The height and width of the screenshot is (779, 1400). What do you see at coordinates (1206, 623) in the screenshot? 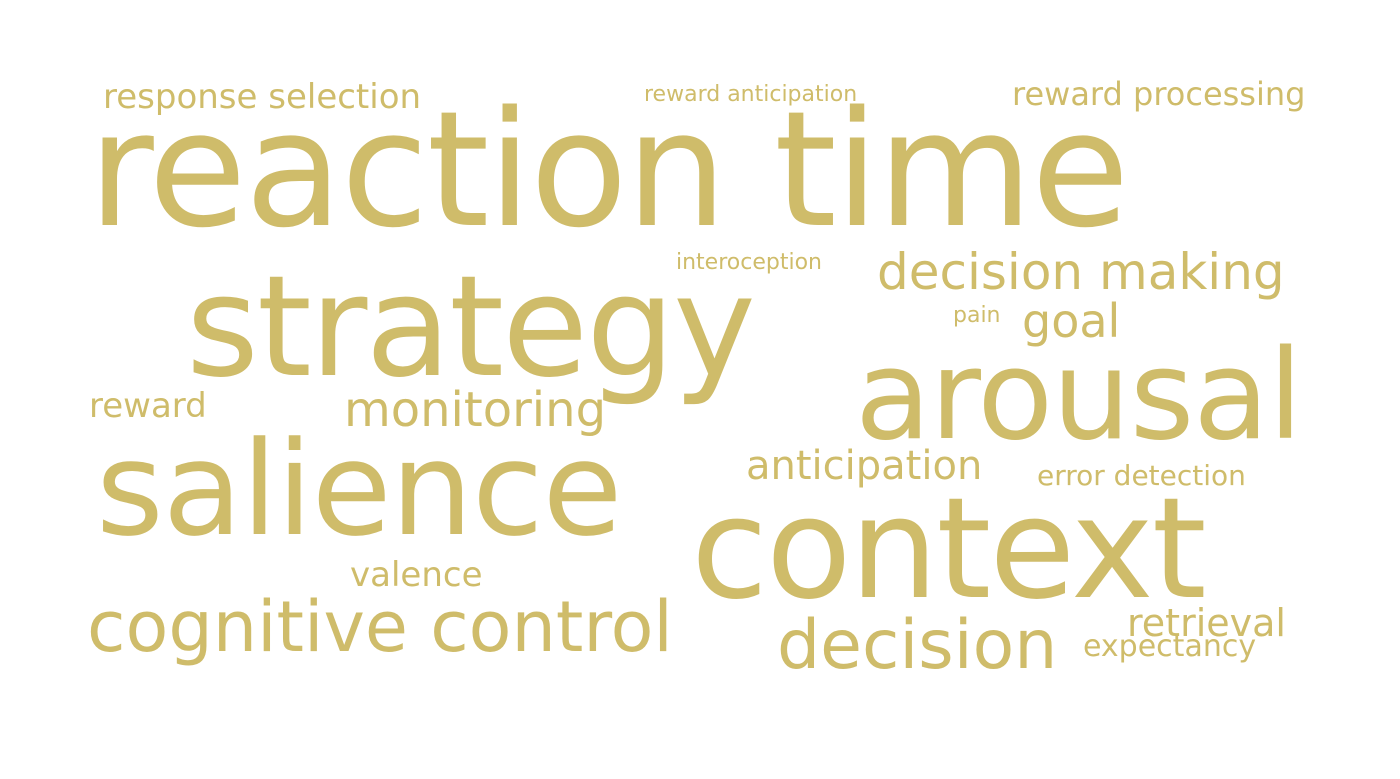
I see `word-retrieval: retrieval` at bounding box center [1206, 623].